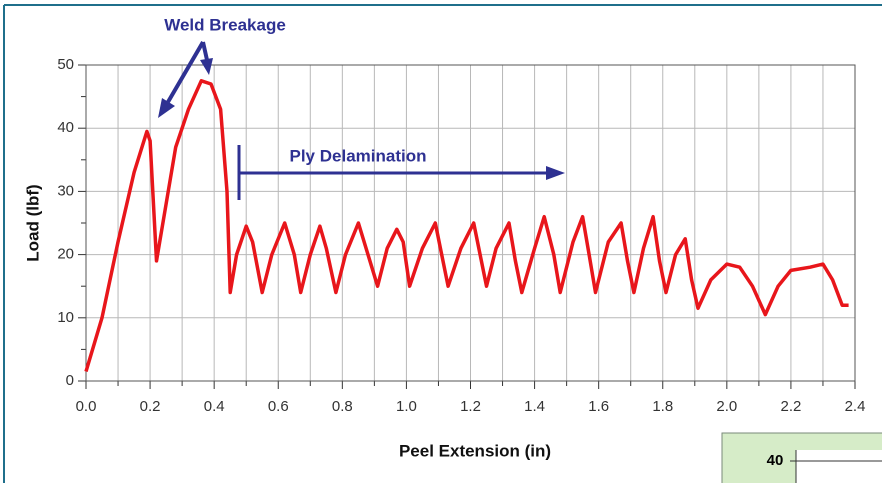 Image resolution: width=882 pixels, height=483 pixels. I want to click on x-tick-label: 2.2, so click(790, 406).